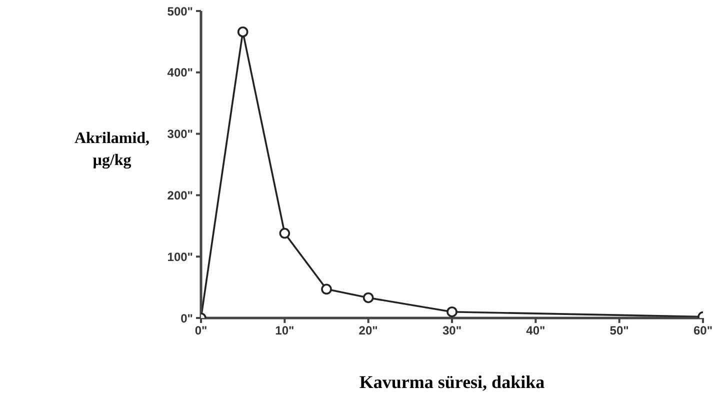 The height and width of the screenshot is (408, 716). Describe the element at coordinates (180, 73) in the screenshot. I see `y-tick-label: 400"` at that location.